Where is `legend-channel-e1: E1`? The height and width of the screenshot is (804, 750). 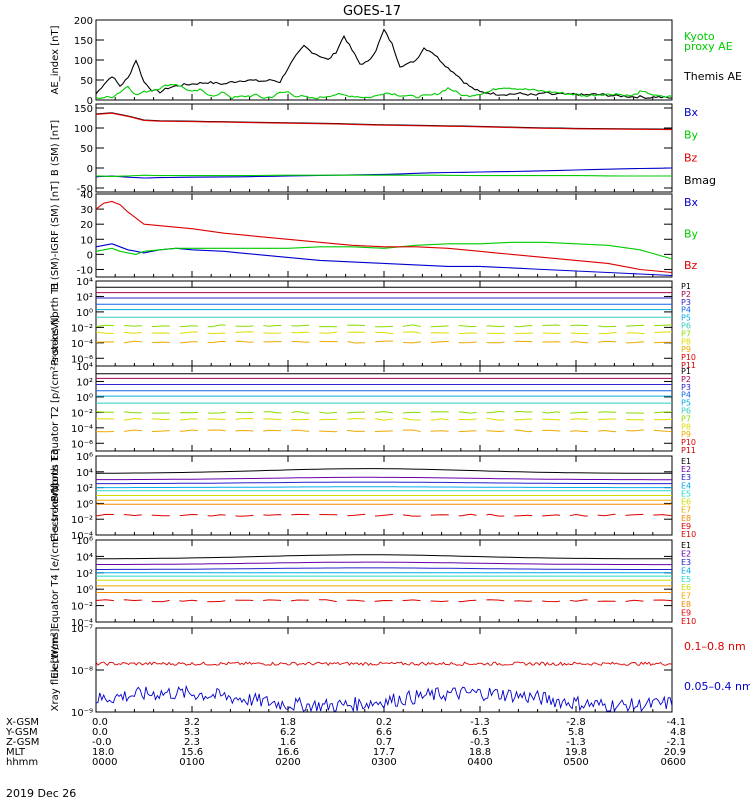
legend-channel-e1: E1 is located at coordinates (686, 545).